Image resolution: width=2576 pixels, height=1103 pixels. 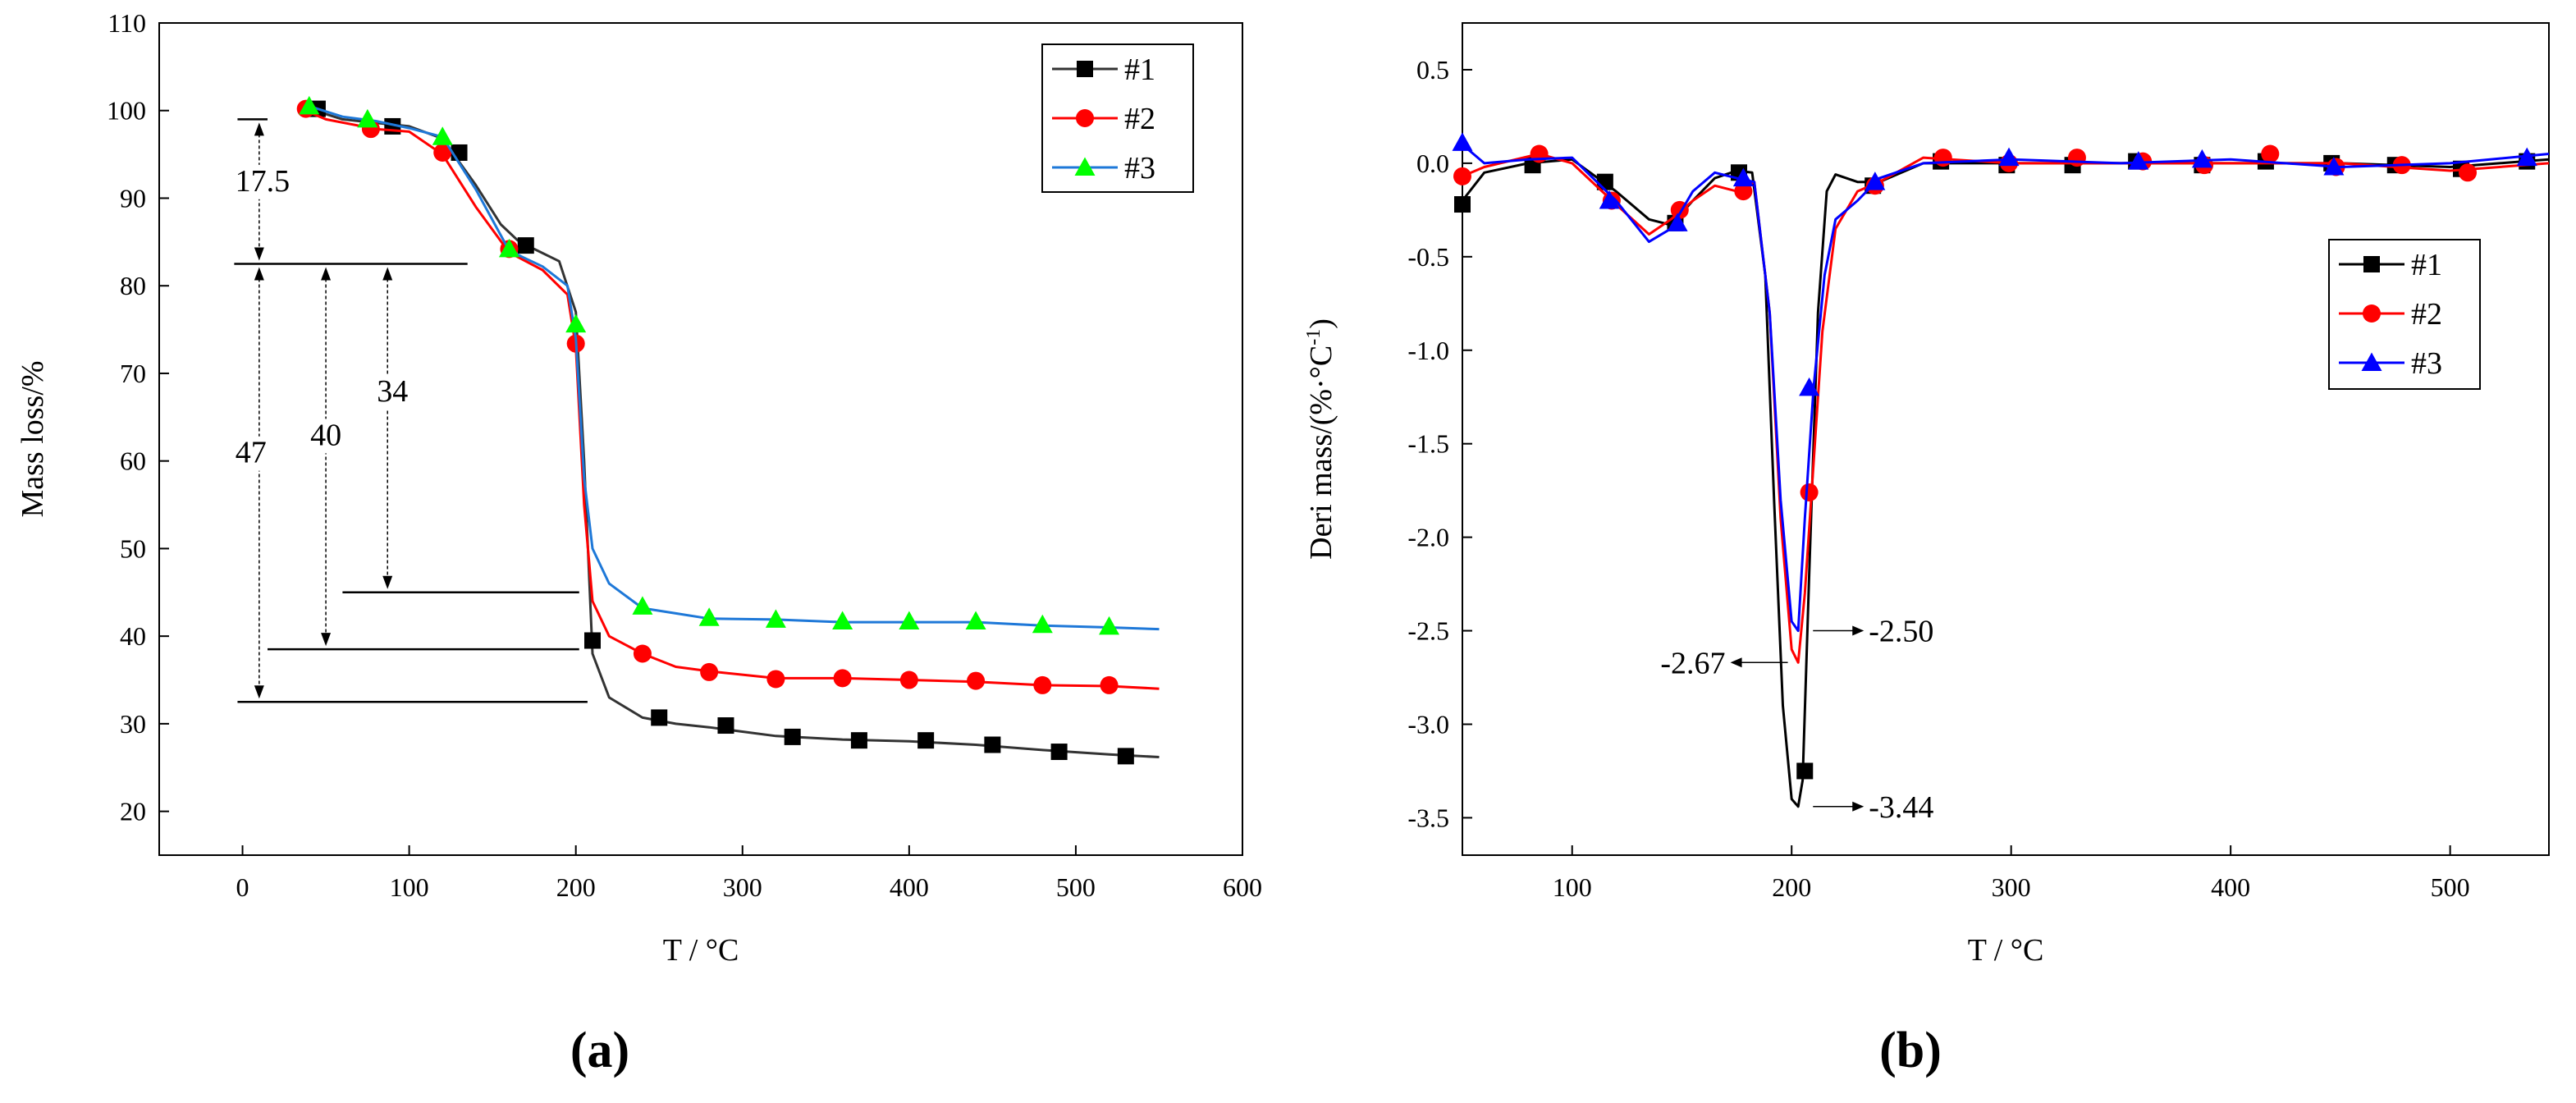 I want to click on chart-a-legend-label-1: #1, so click(x=1139, y=70).